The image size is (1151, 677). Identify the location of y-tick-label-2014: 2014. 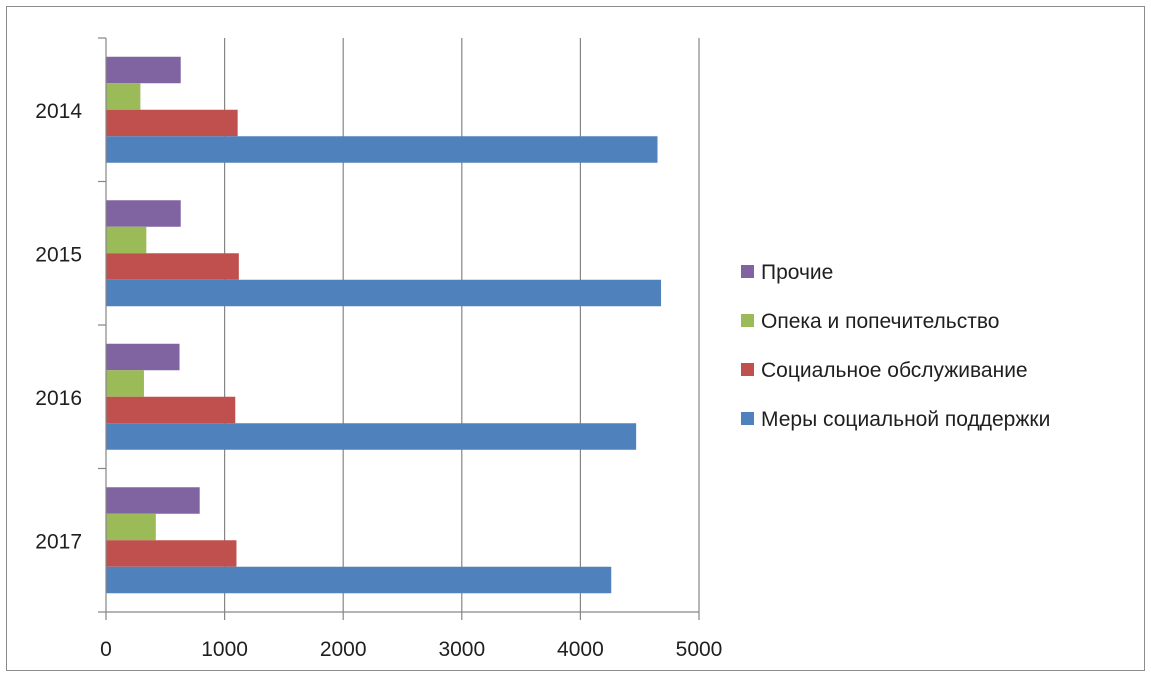
(58, 111).